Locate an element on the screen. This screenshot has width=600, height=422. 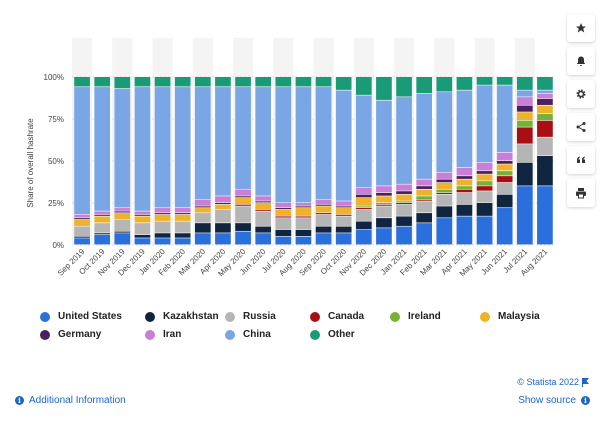
cite-button is located at coordinates (581, 160).